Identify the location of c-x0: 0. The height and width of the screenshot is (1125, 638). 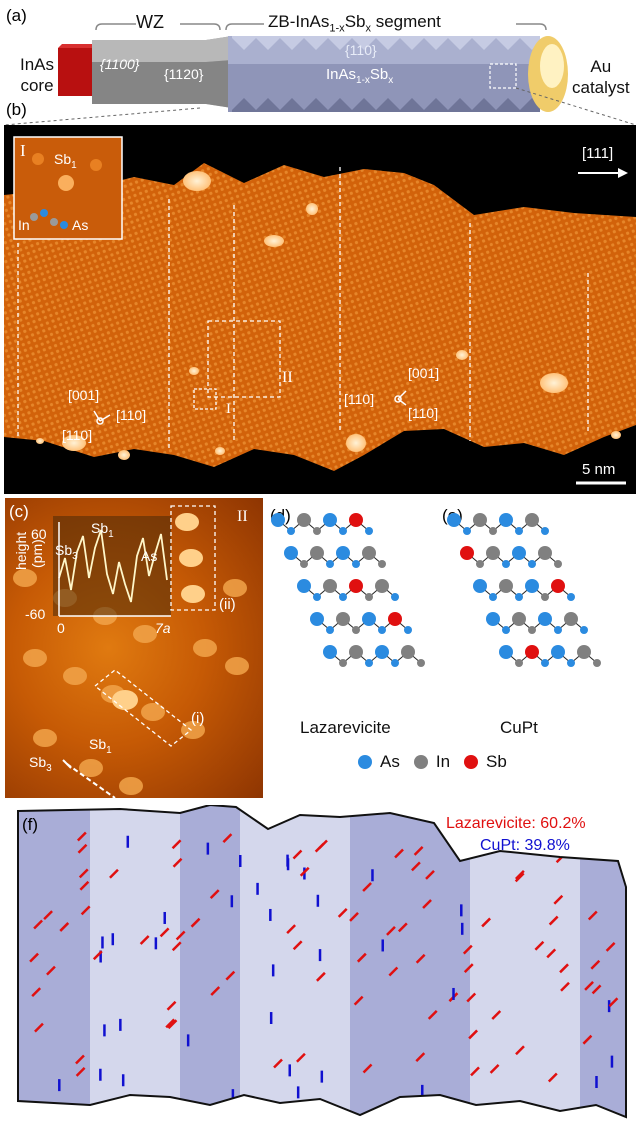
(61, 628).